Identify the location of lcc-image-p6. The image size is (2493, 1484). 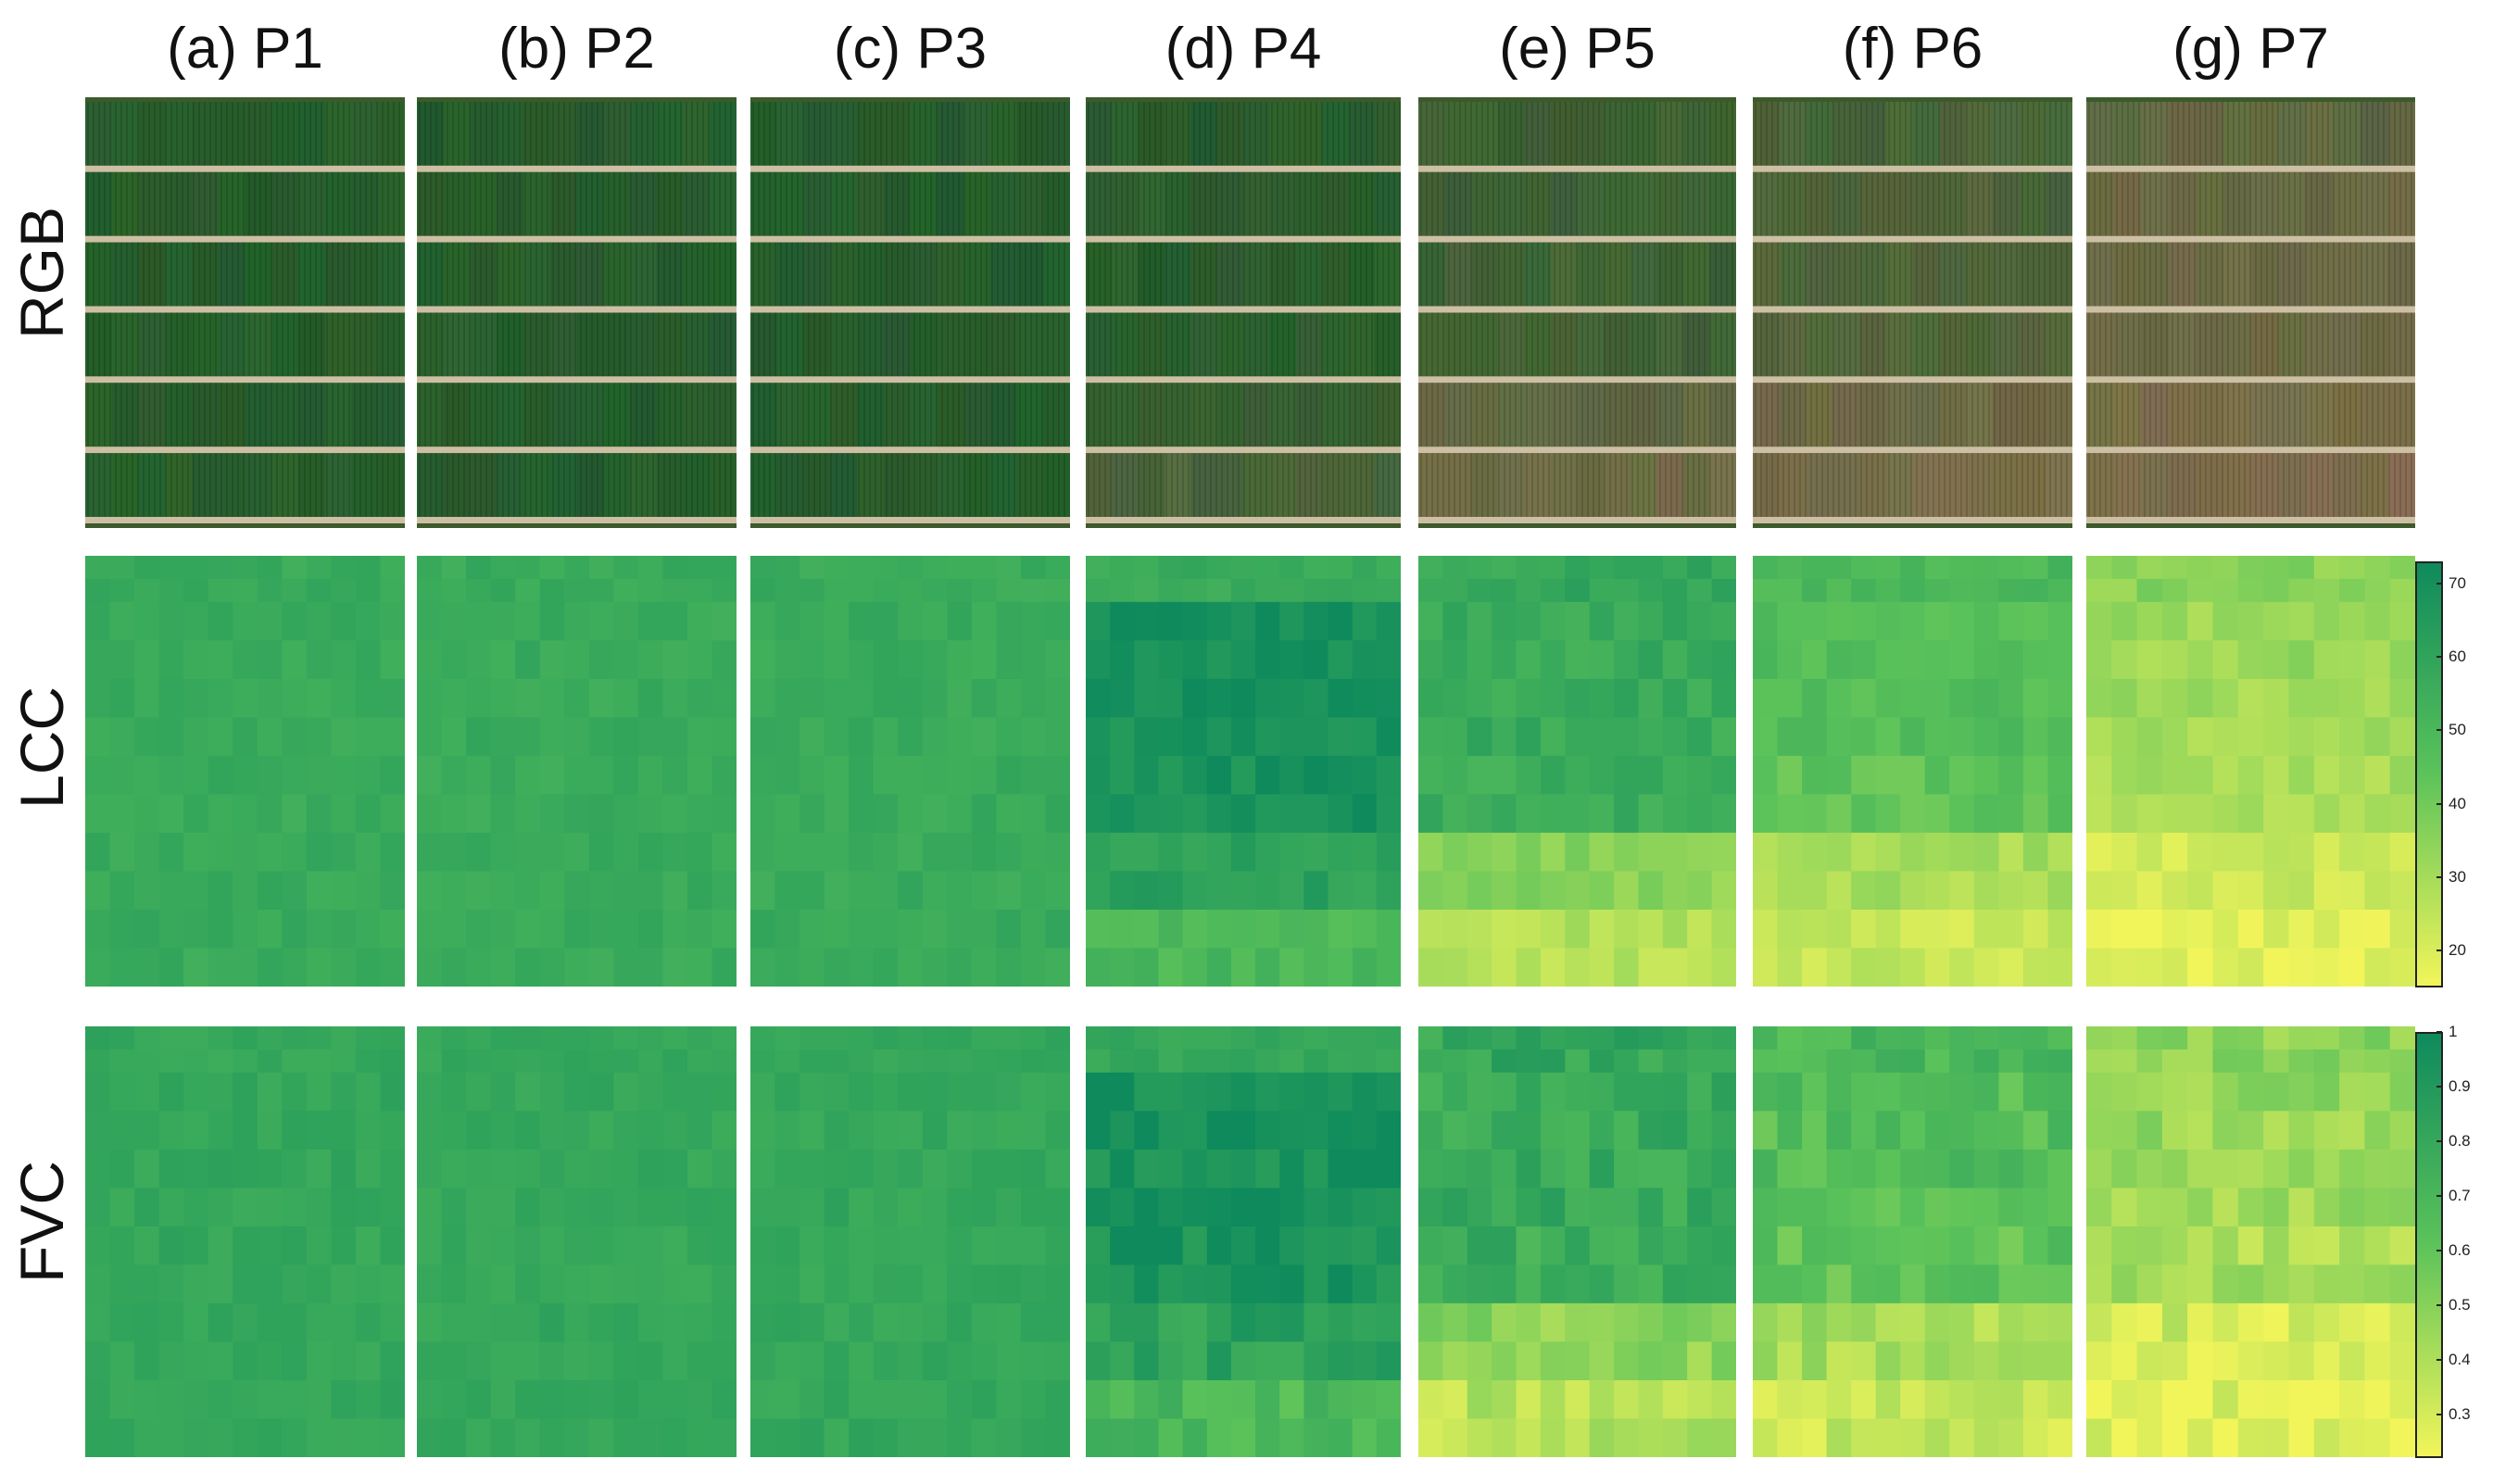
(1913, 771).